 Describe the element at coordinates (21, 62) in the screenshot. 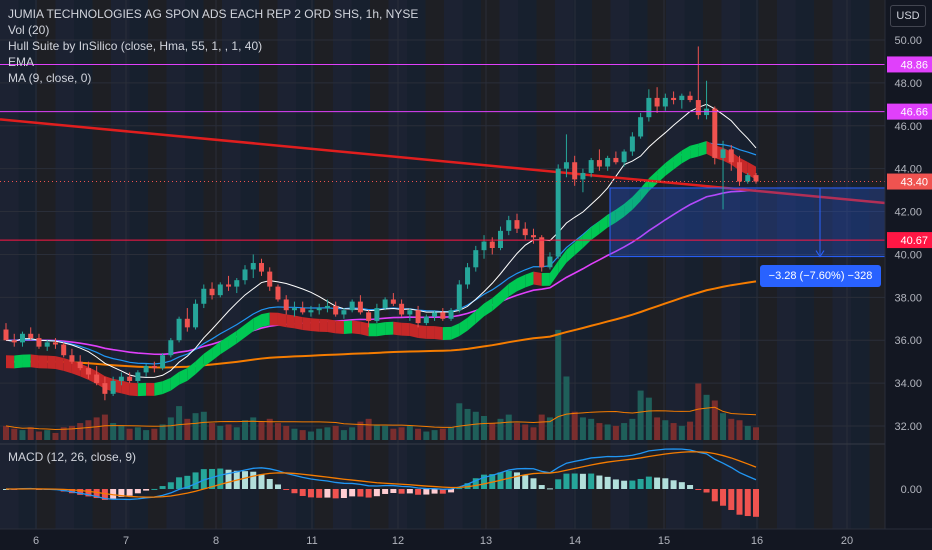

I see `legend-ema: EMA` at that location.